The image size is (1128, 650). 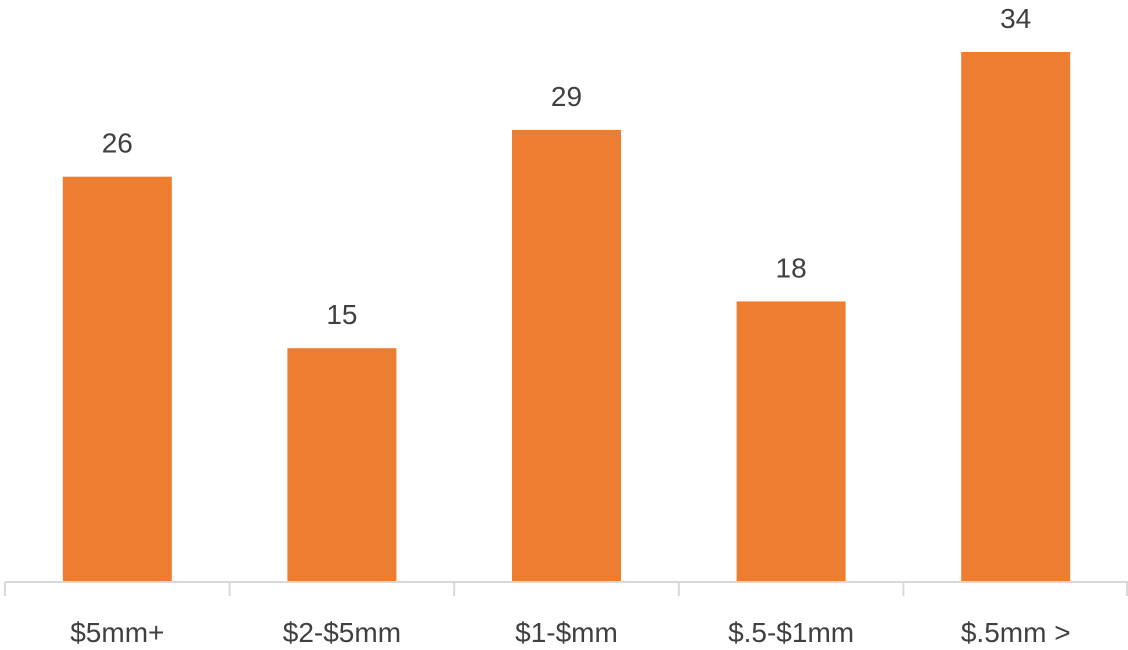 I want to click on category-label-2: $1-$mm, so click(x=566, y=632).